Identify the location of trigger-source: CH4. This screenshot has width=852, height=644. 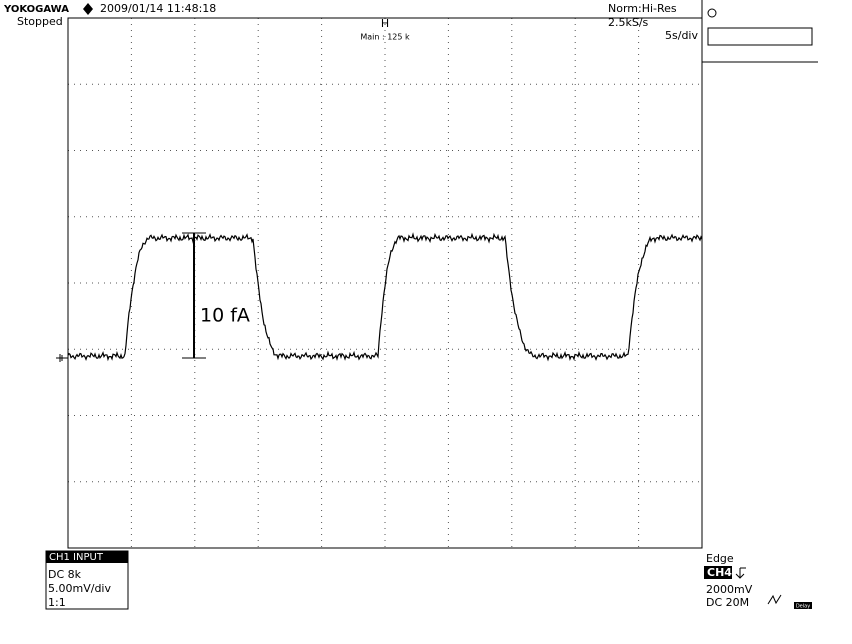
(719, 572).